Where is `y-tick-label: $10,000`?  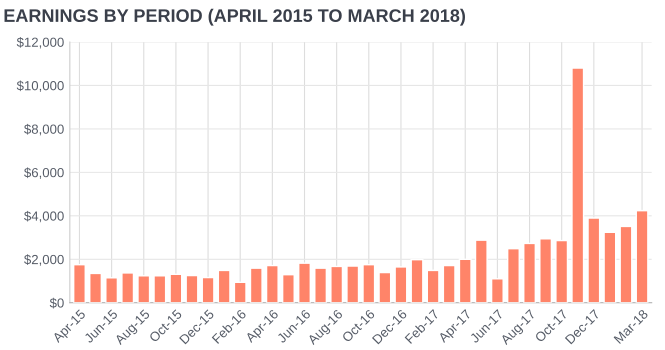
y-tick-label: $10,000 is located at coordinates (40, 86).